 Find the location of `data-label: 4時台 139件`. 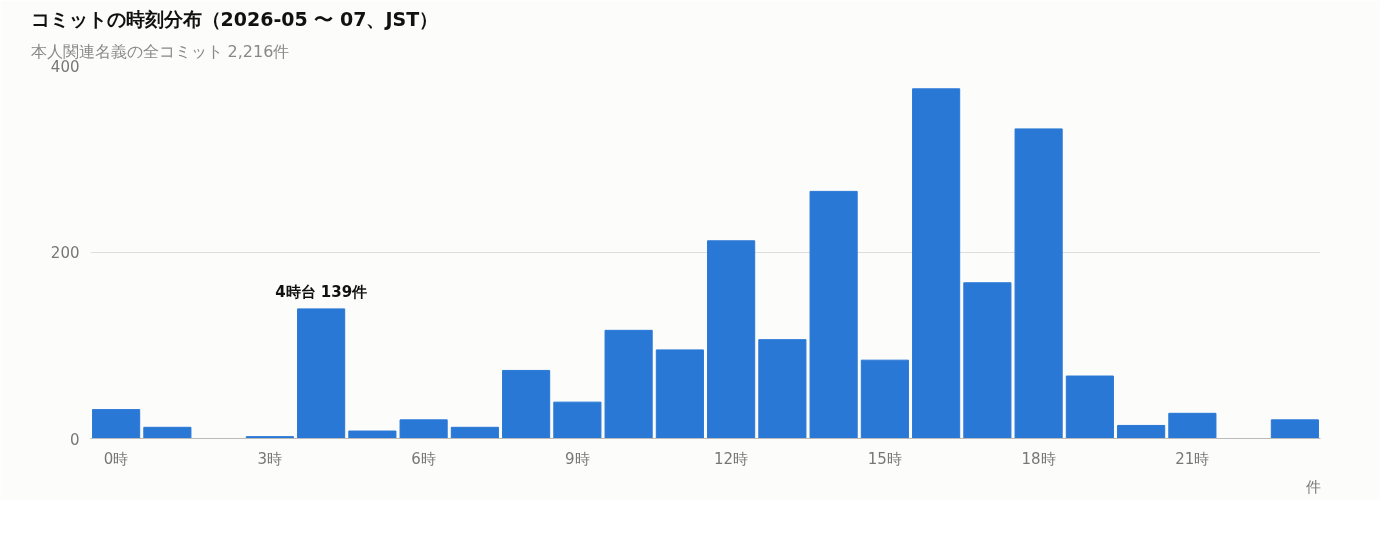

data-label: 4時台 139件 is located at coordinates (321, 291).